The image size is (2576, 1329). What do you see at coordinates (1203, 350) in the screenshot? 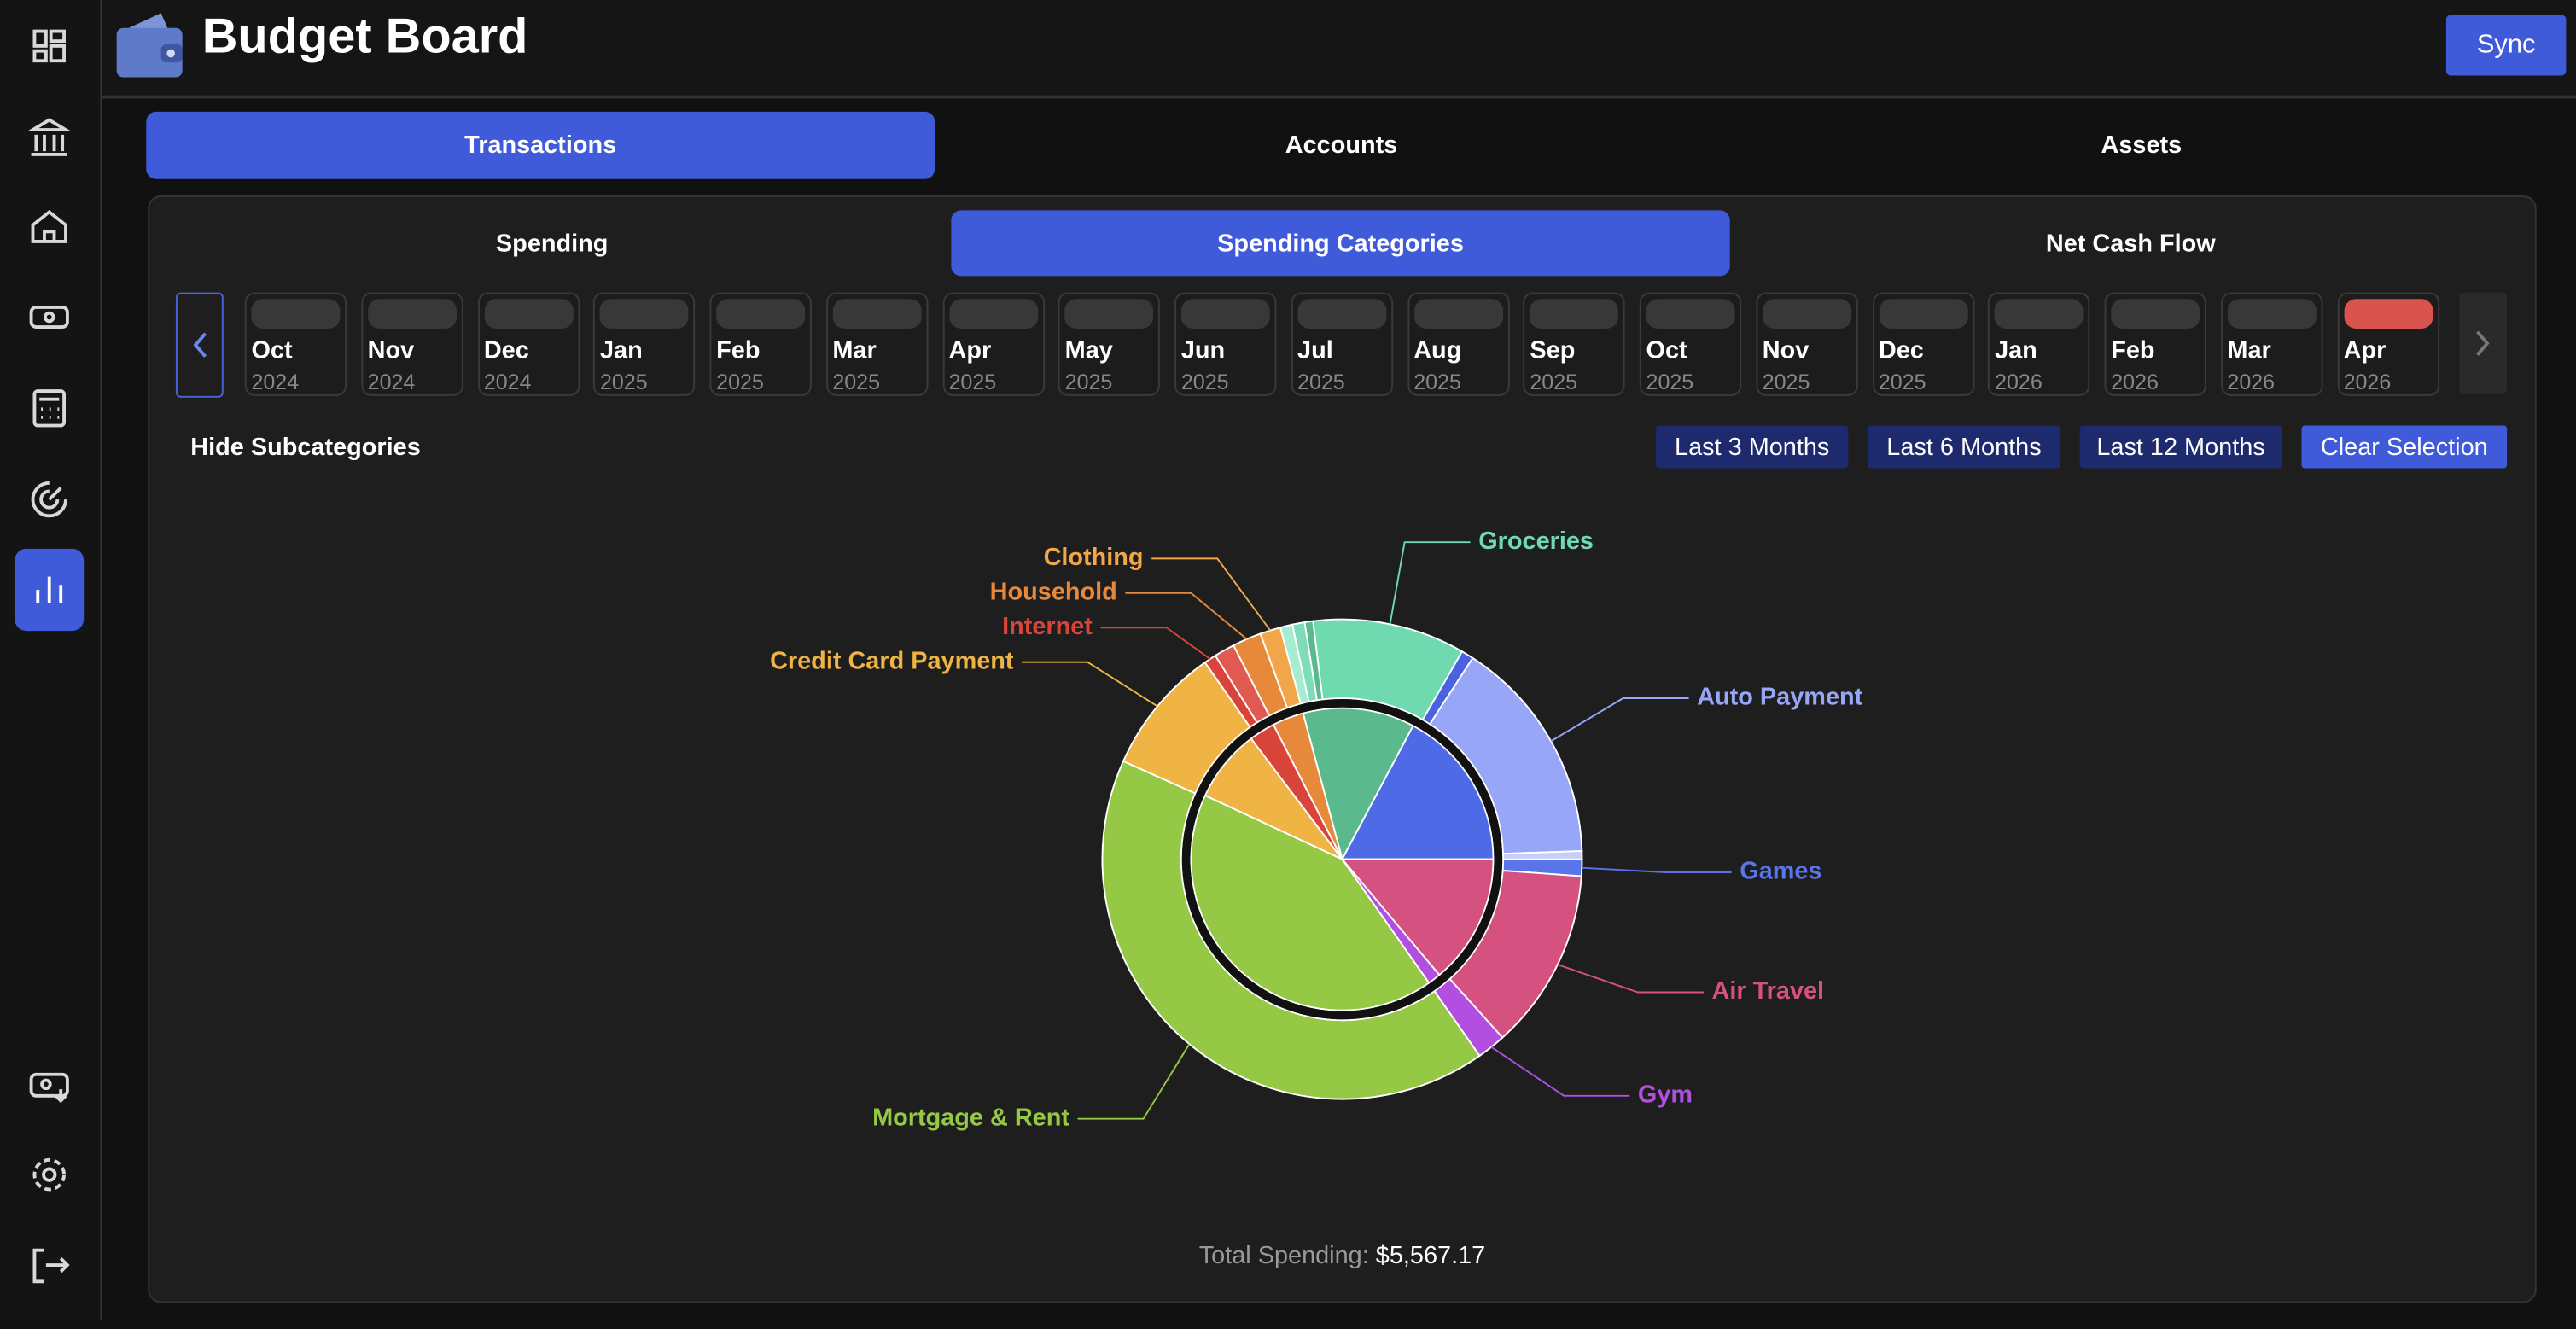
I see `month-name: Jun` at bounding box center [1203, 350].